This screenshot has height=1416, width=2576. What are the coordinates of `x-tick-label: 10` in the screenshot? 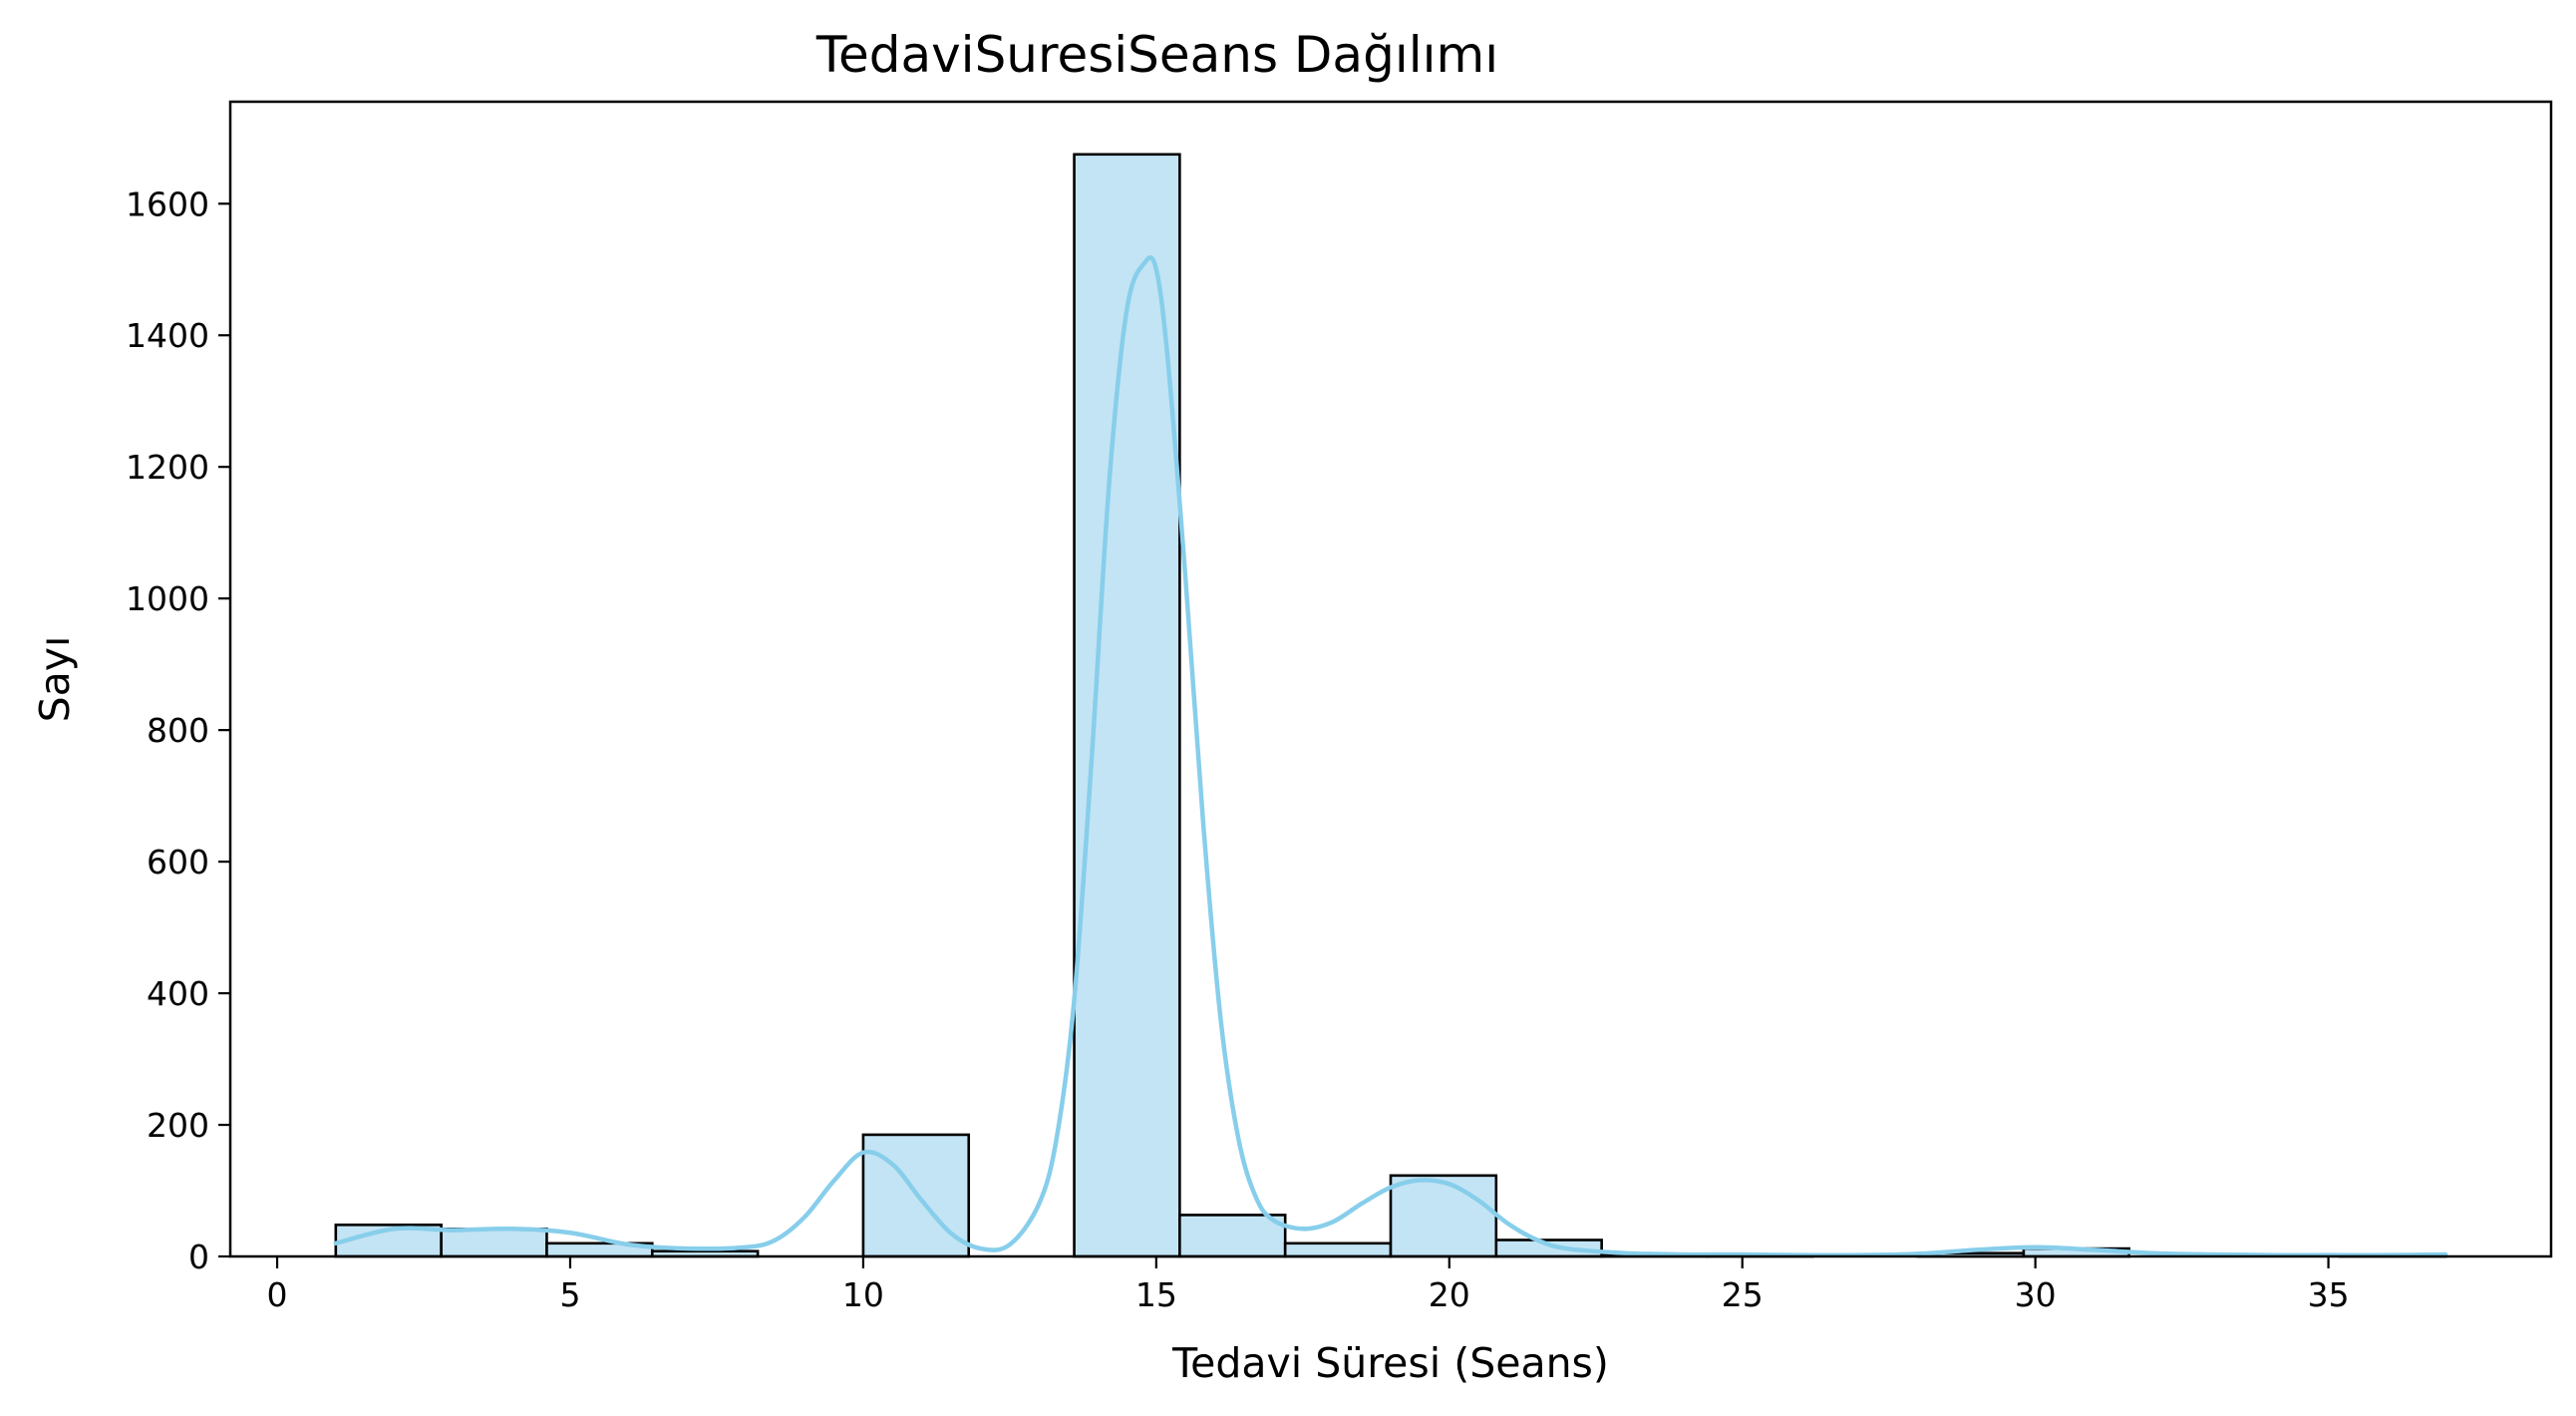 It's located at (863, 1294).